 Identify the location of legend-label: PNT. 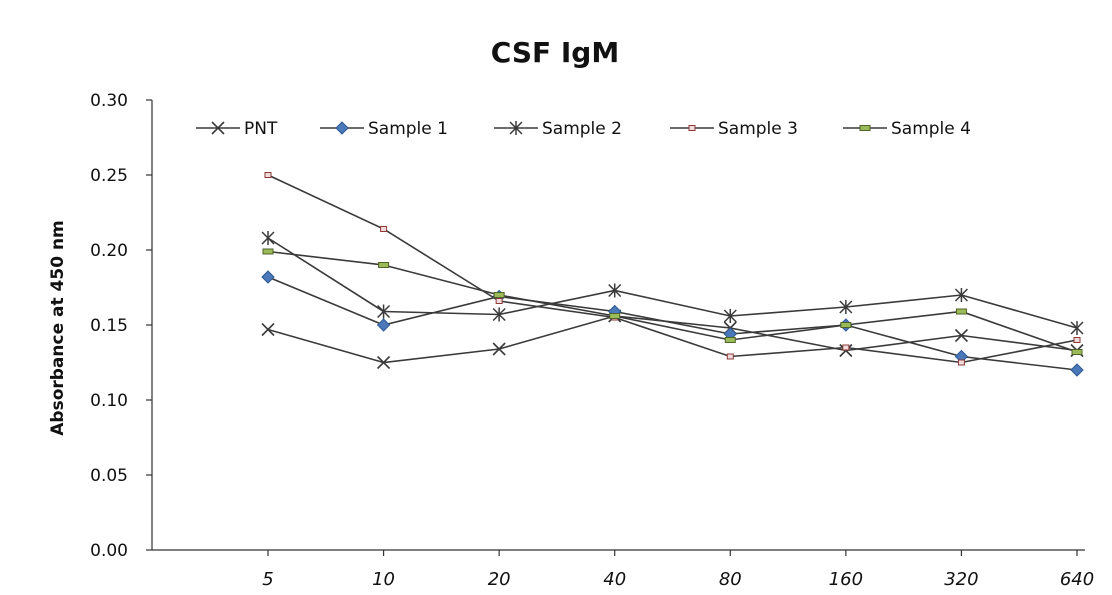
(261, 129).